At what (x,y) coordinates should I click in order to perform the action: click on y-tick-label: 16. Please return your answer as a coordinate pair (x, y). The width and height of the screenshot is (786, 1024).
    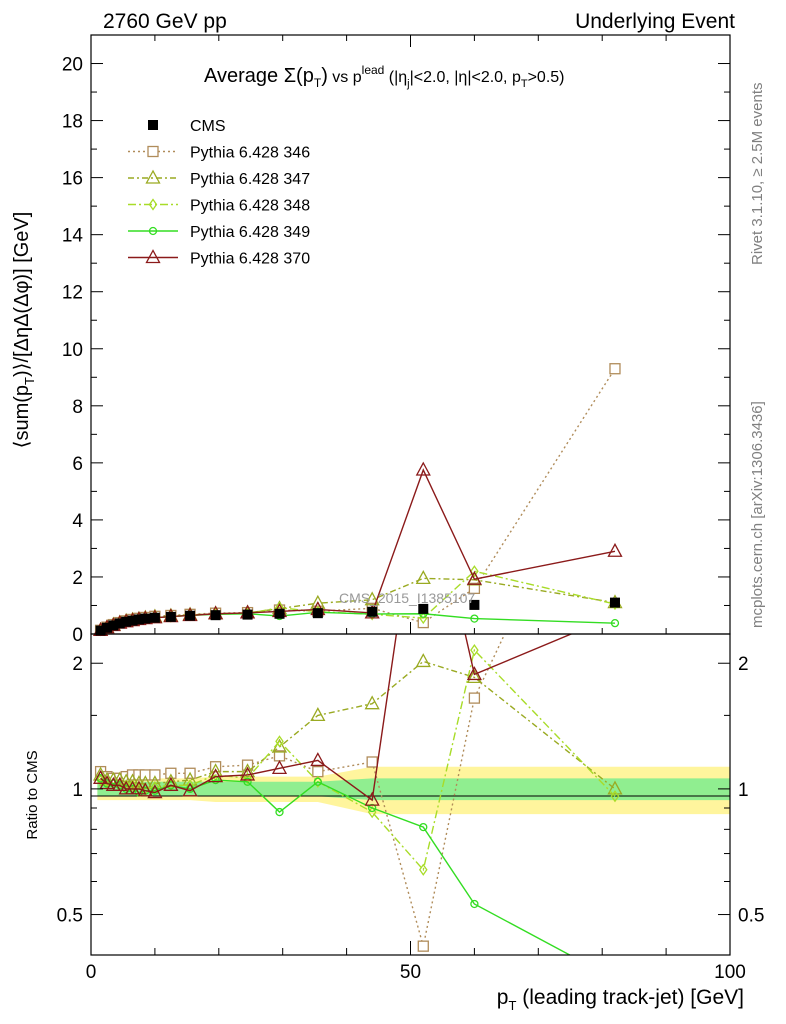
    Looking at the image, I should click on (72, 179).